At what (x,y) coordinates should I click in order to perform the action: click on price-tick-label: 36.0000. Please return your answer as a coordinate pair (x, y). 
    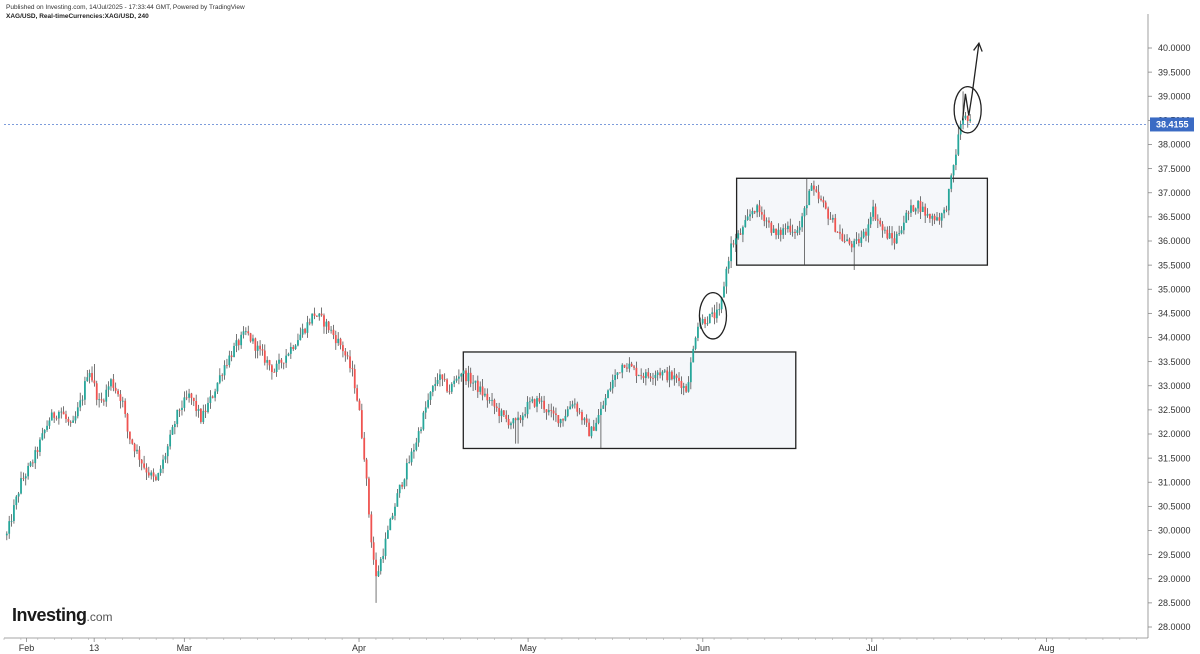
    Looking at the image, I should click on (1174, 241).